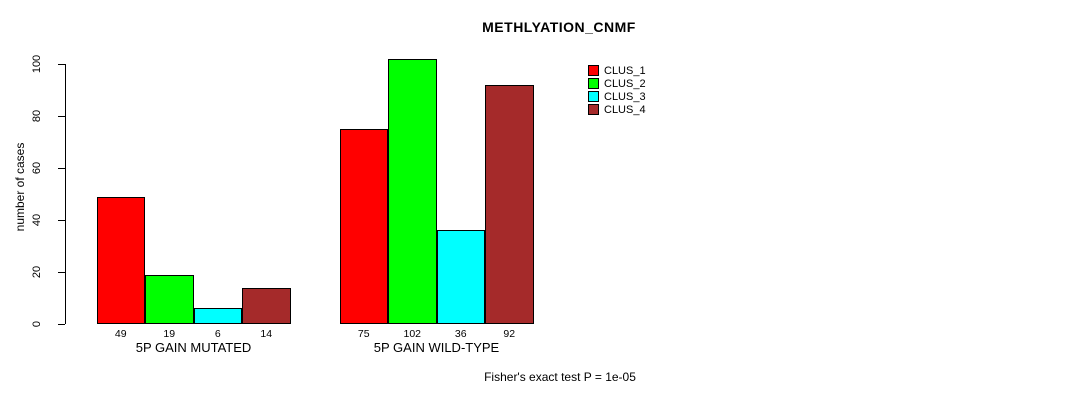 This screenshot has width=1090, height=400. What do you see at coordinates (625, 96) in the screenshot?
I see `legend-label: CLUS_3` at bounding box center [625, 96].